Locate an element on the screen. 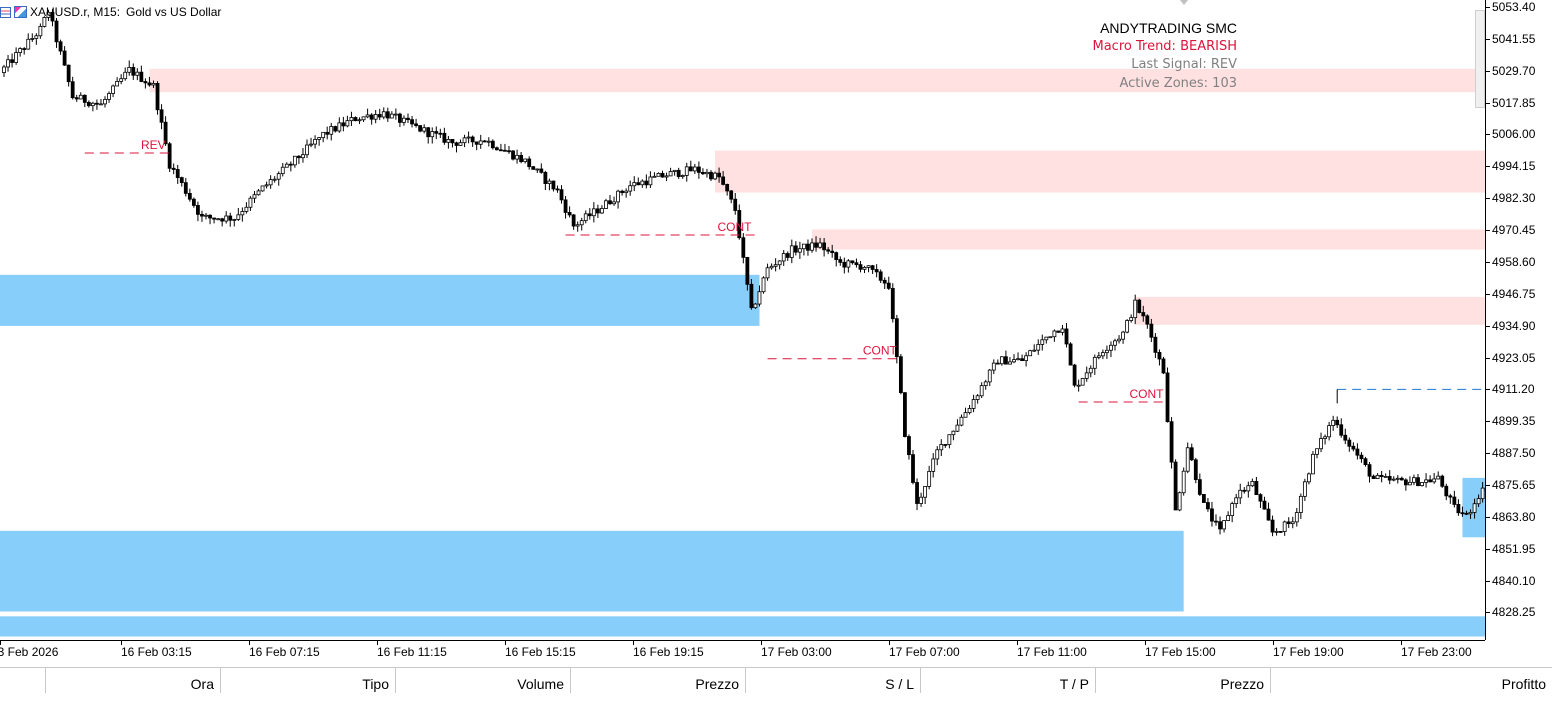  terminal-column-header: S / L is located at coordinates (832, 680).